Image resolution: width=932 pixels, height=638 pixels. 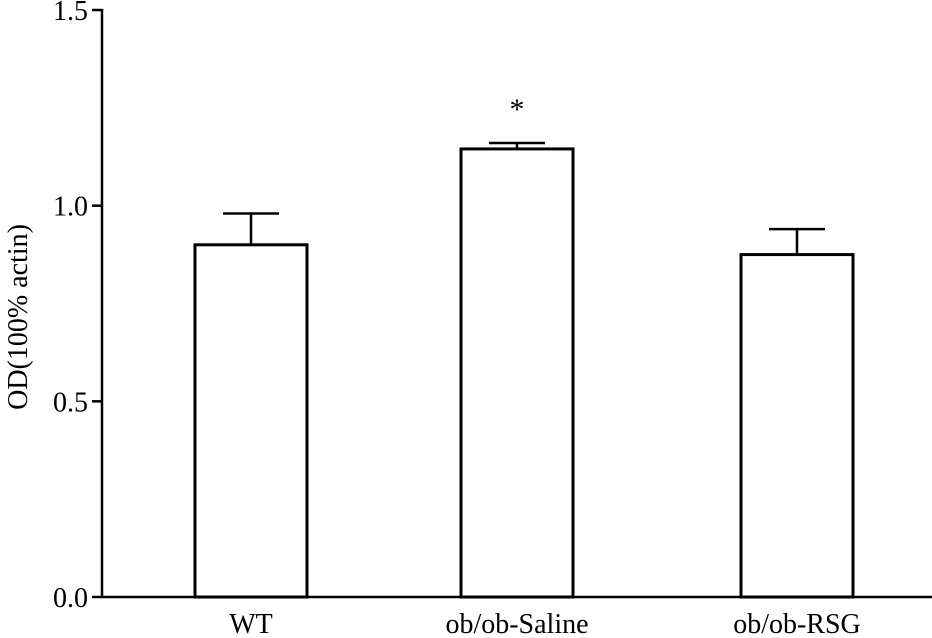 What do you see at coordinates (797, 426) in the screenshot?
I see `bar-ob-ob-rsg` at bounding box center [797, 426].